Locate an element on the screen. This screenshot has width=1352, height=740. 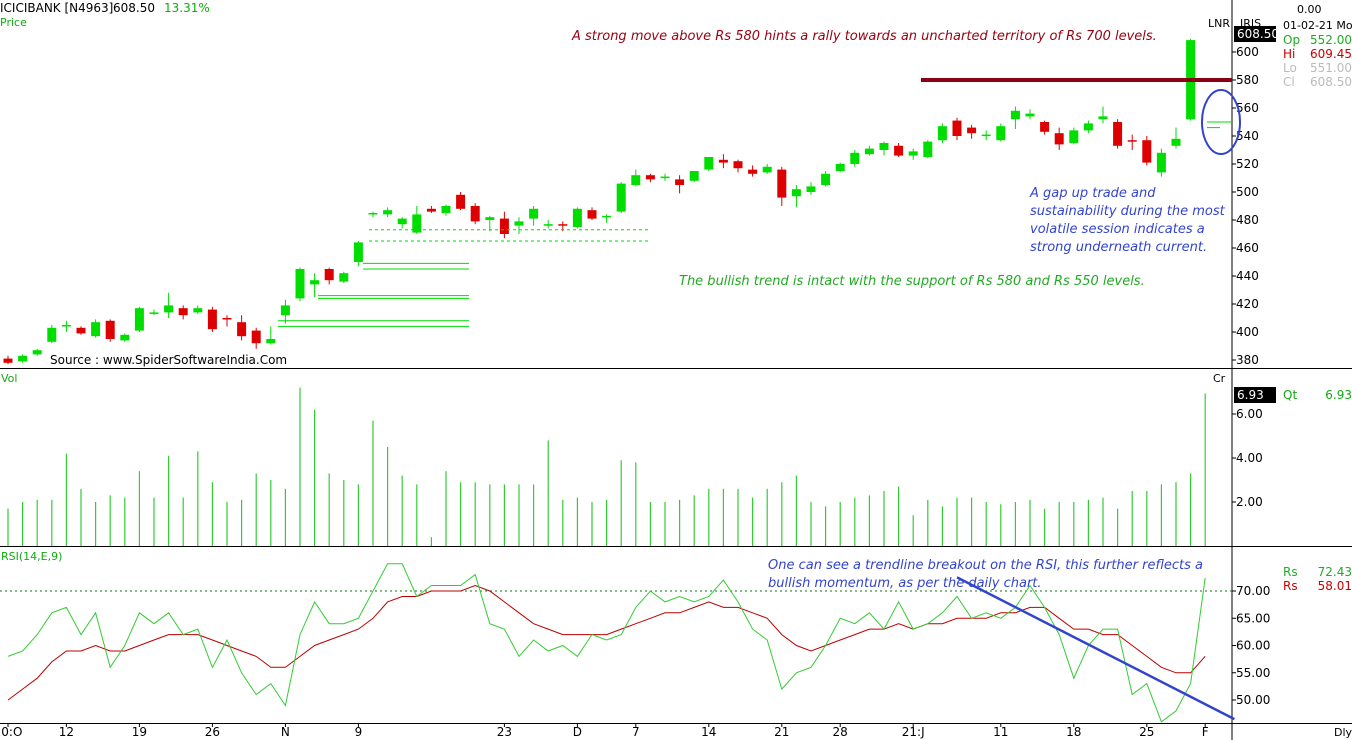
rsi-legend: Rs 72.43 Rs 58.01 is located at coordinates (1317, 579).